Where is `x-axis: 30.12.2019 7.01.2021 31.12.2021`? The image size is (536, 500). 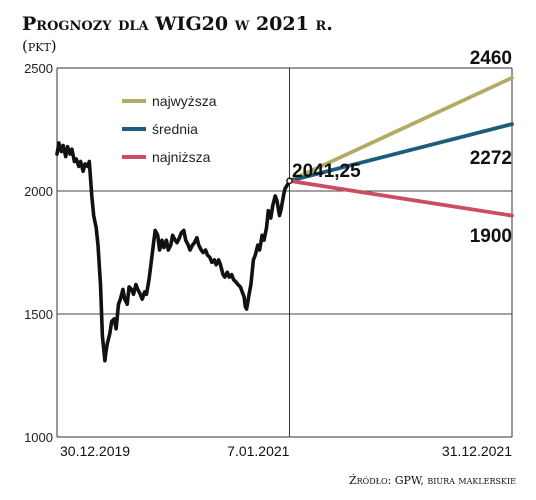 x-axis: 30.12.2019 7.01.2021 31.12.2021 is located at coordinates (286, 451).